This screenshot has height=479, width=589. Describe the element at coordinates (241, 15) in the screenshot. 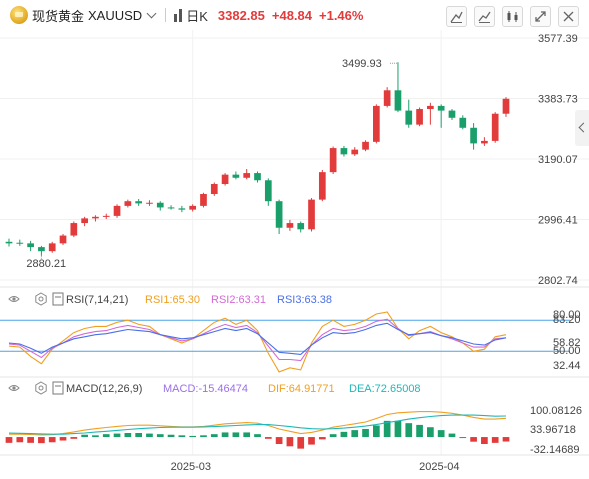

I see `last-price: 3382.85` at that location.